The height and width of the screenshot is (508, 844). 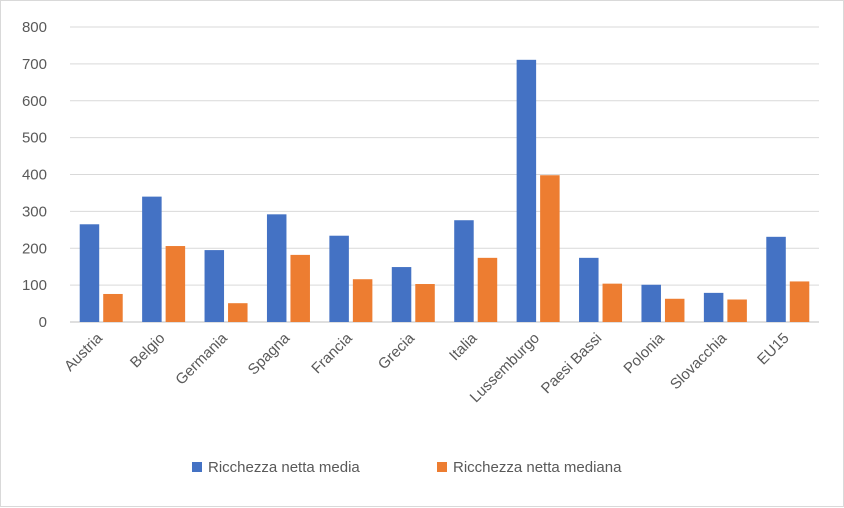 What do you see at coordinates (284, 467) in the screenshot?
I see `legend-label: Ricchezza netta media` at bounding box center [284, 467].